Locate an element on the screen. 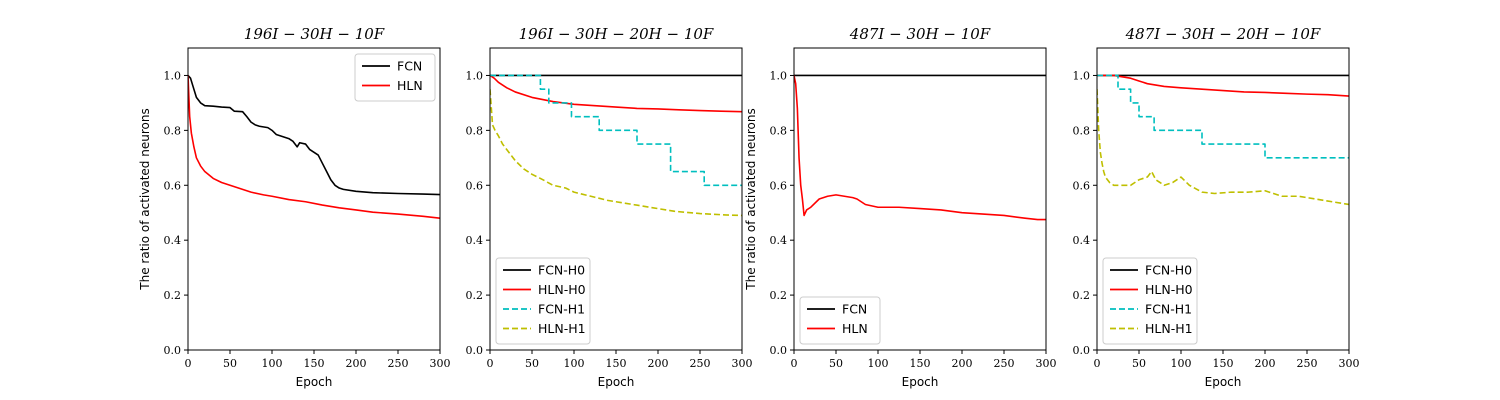 The height and width of the screenshot is (400, 1500). chart-title: 196I − 30H − 20H − 10F is located at coordinates (616, 34).